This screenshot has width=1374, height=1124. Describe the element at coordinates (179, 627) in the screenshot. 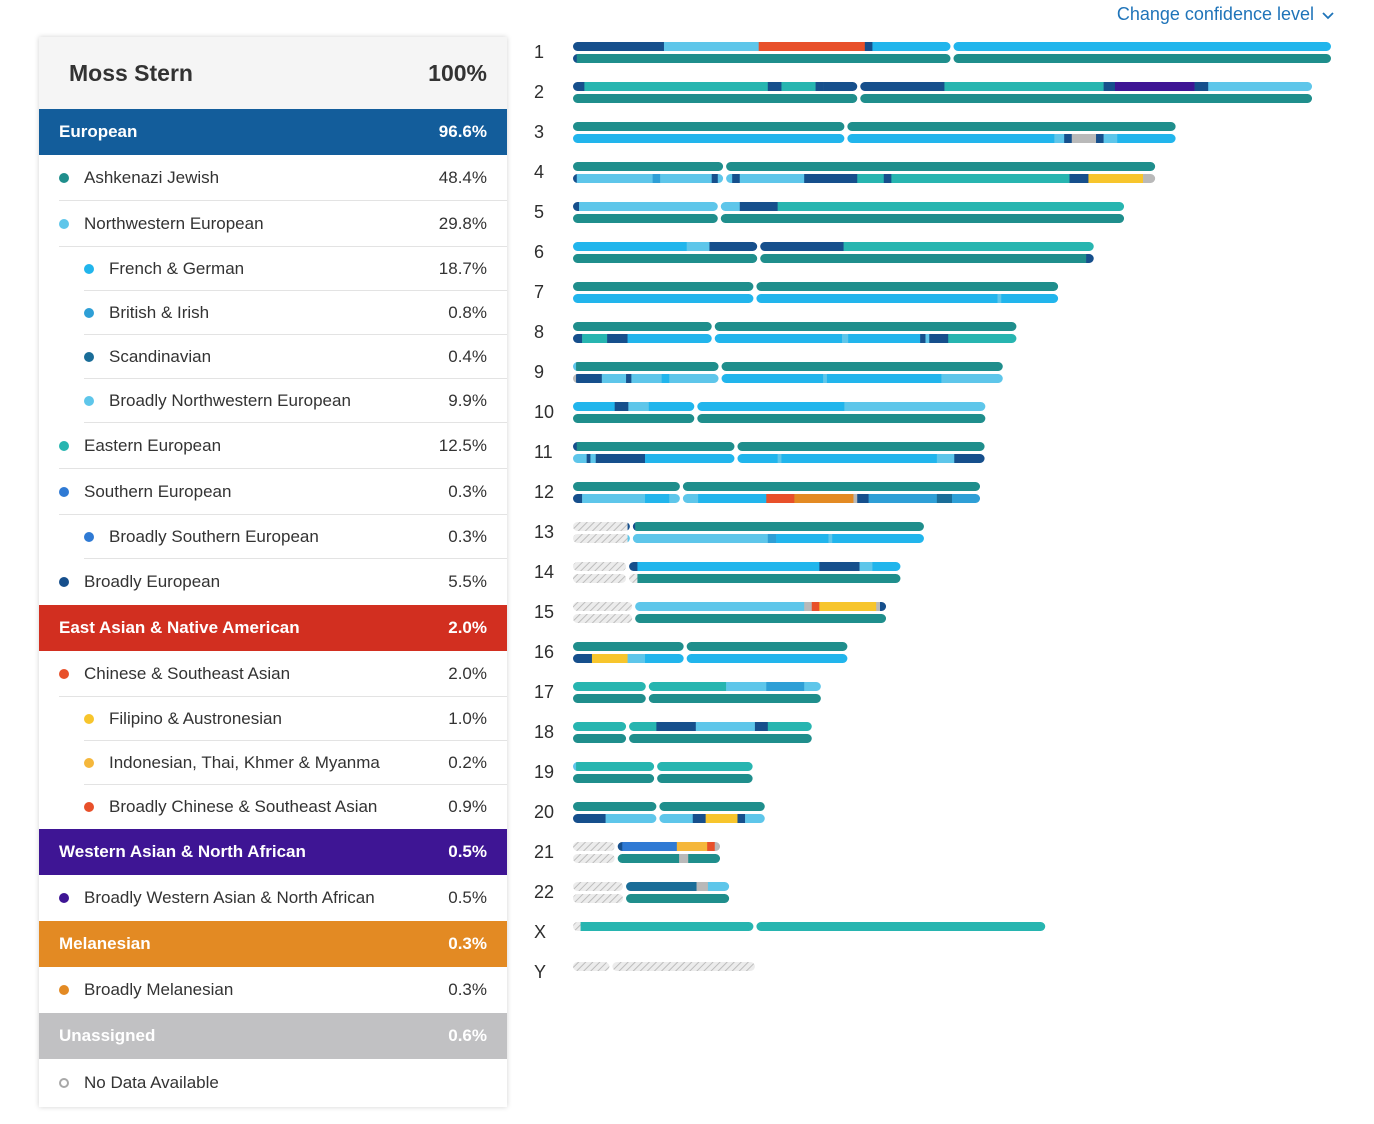

I see `region-label: East Asian & Native American` at that location.